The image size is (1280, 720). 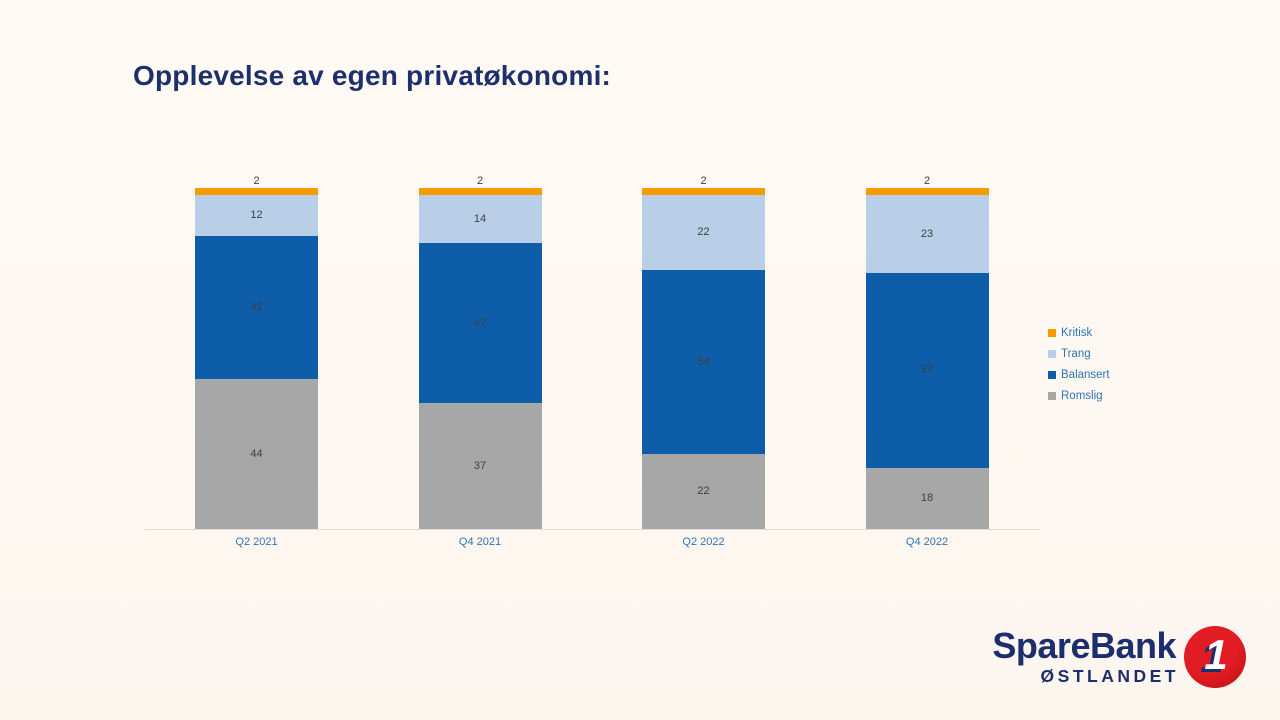 I want to click on bar-segment-trang: 14, so click(x=480, y=218).